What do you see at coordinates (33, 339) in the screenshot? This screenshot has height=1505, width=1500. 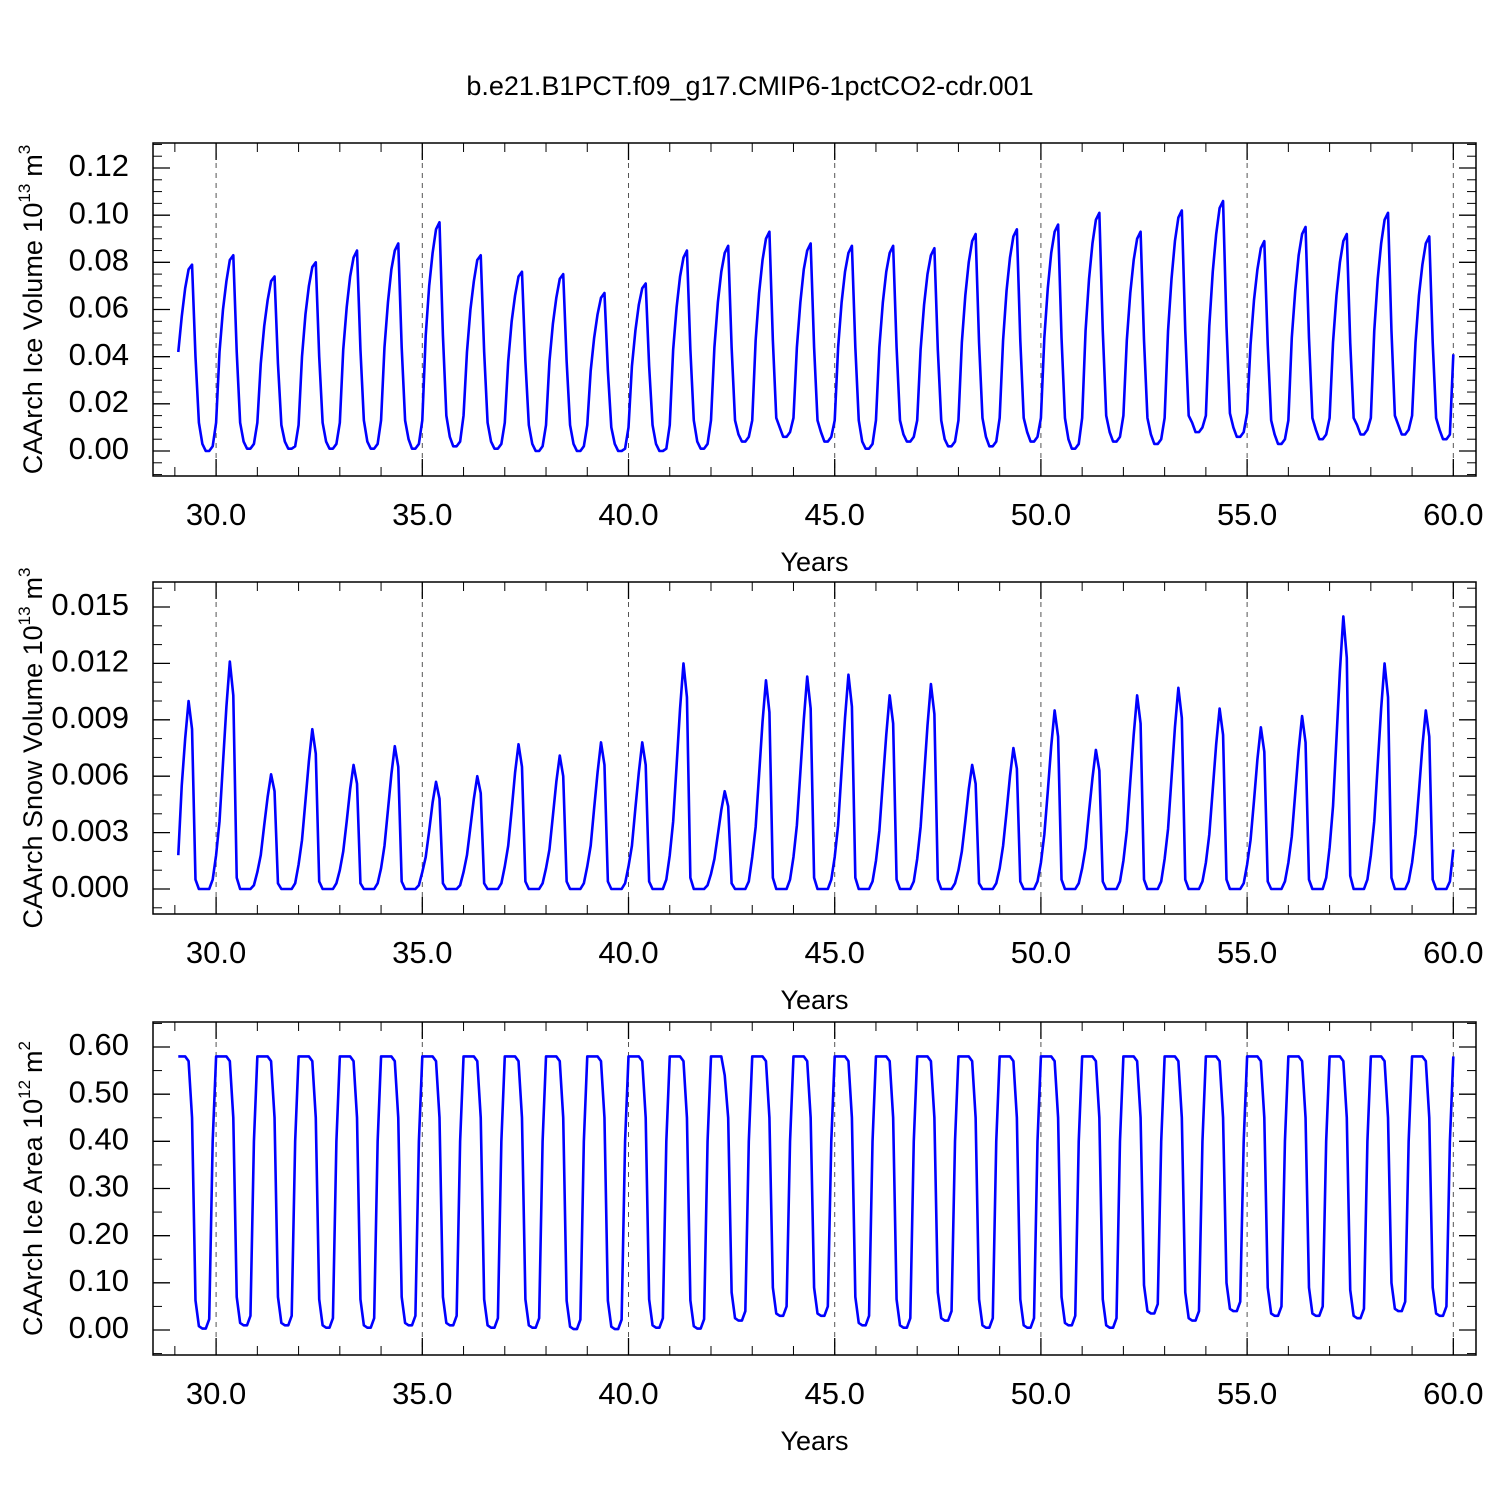 I see `y-axis-title-text: CAArch Ice Volume 10` at bounding box center [33, 339].